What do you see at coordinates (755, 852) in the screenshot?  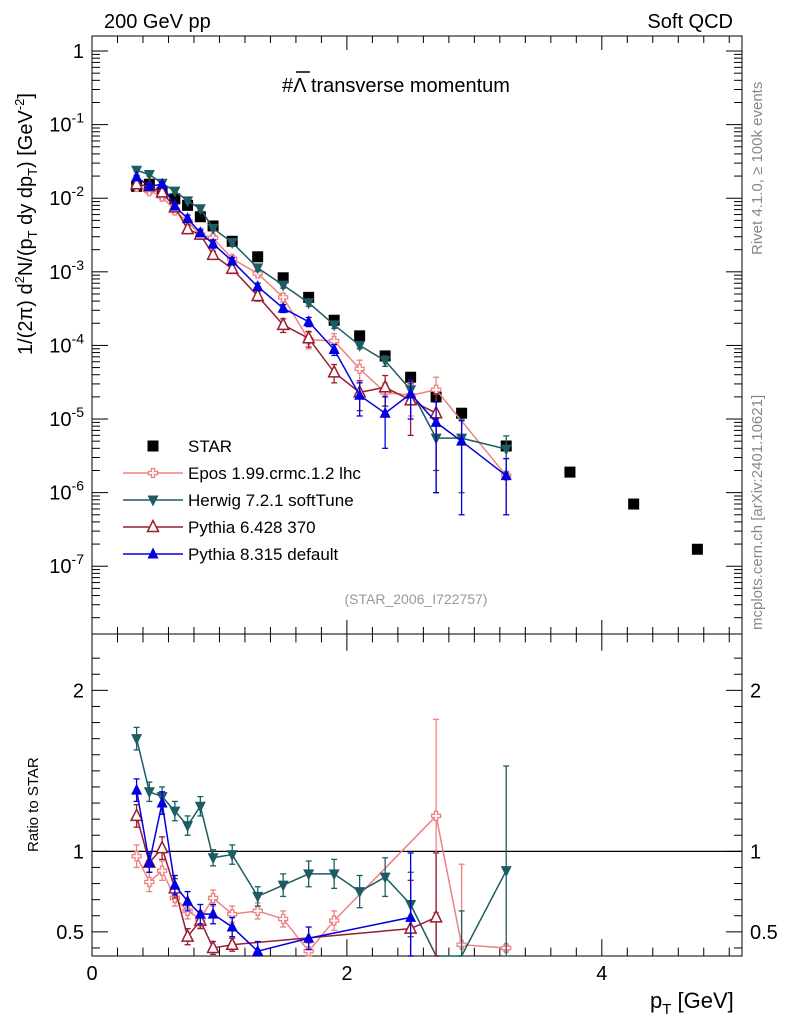 I see `ratio-y-tick-label: 1` at bounding box center [755, 852].